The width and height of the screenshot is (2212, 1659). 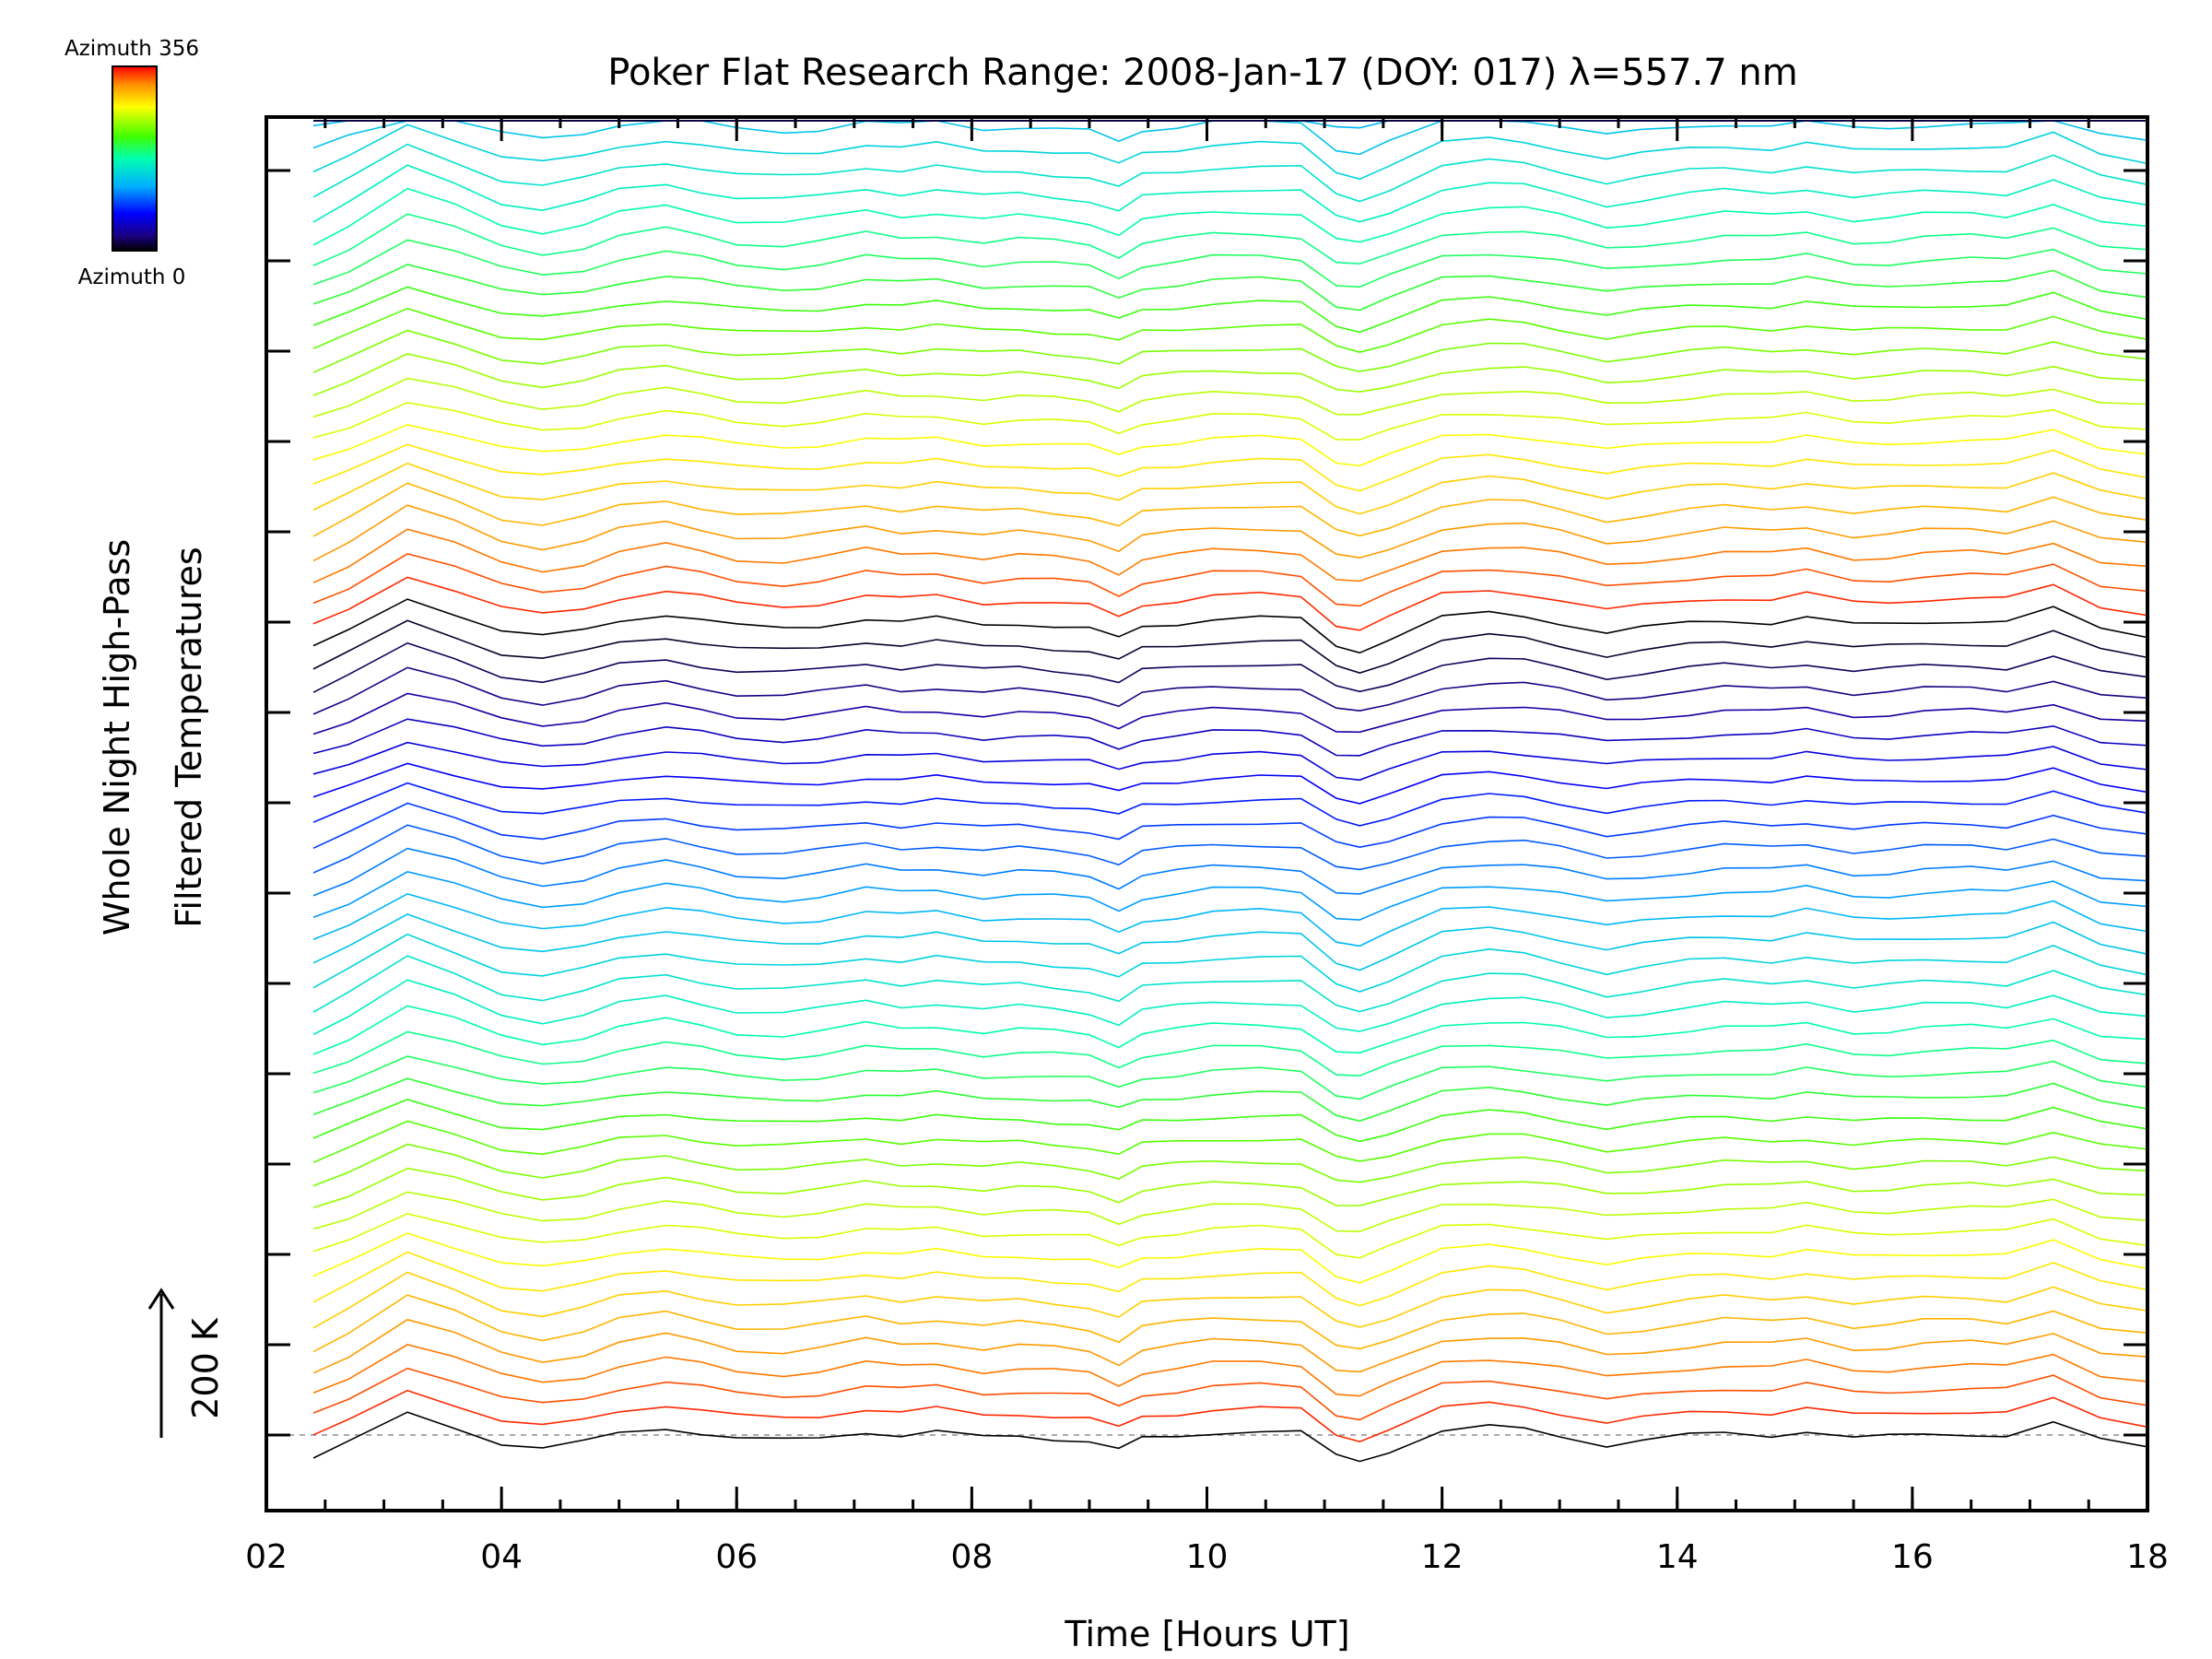 What do you see at coordinates (135, 158) in the screenshot?
I see `colorbar-gradient` at bounding box center [135, 158].